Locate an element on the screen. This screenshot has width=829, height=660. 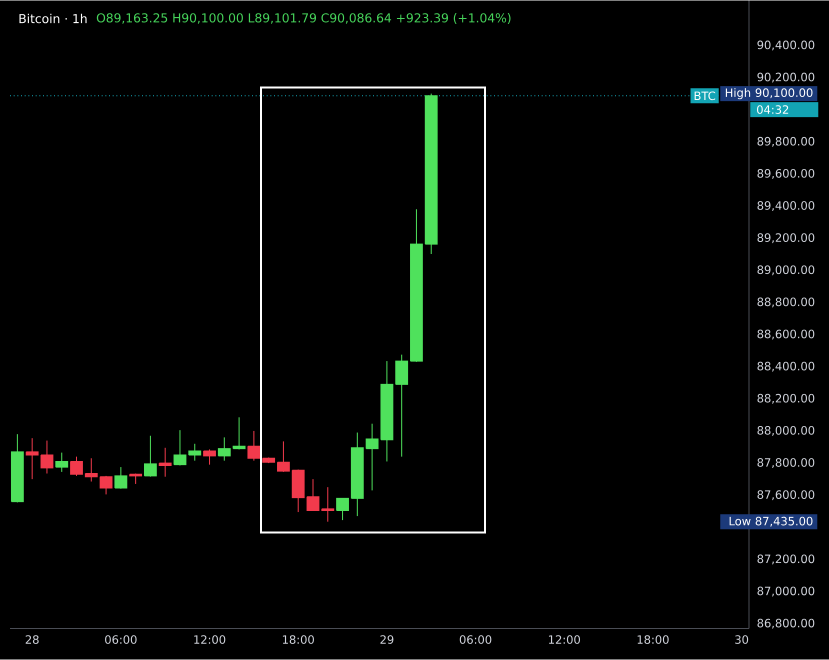
text: 04:32 is located at coordinates (772, 109).